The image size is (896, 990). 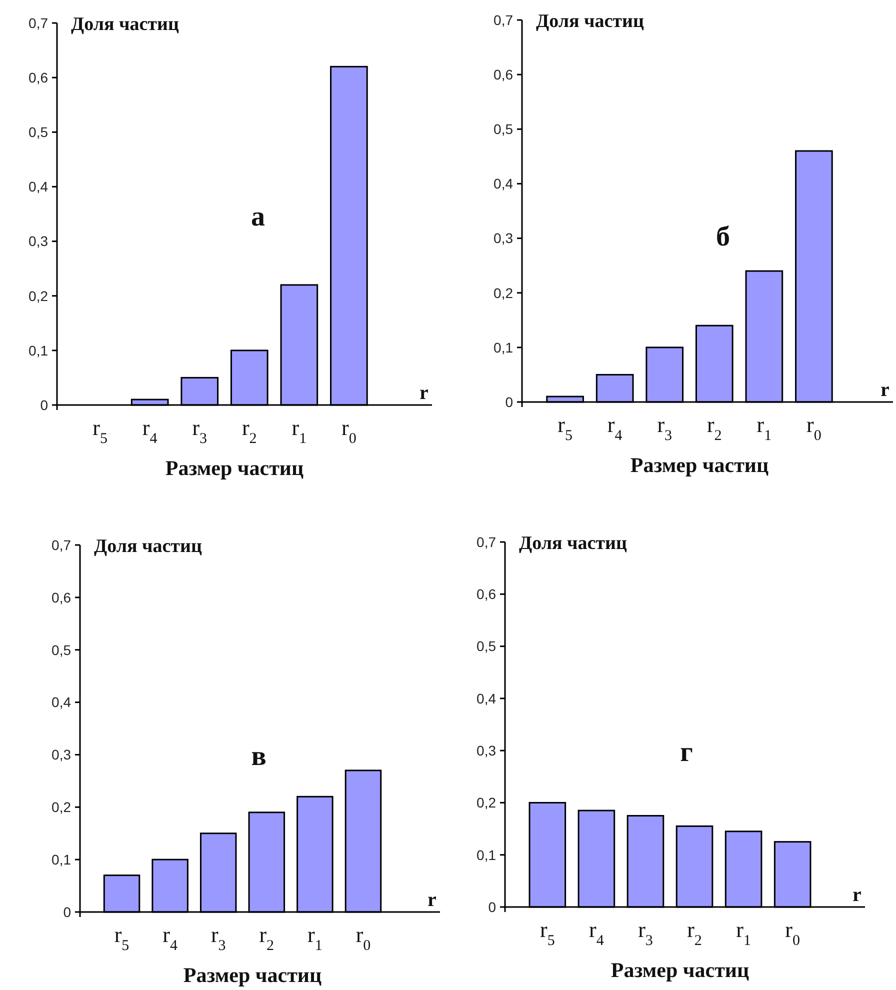 What do you see at coordinates (686, 752) in the screenshot?
I see `text: г` at bounding box center [686, 752].